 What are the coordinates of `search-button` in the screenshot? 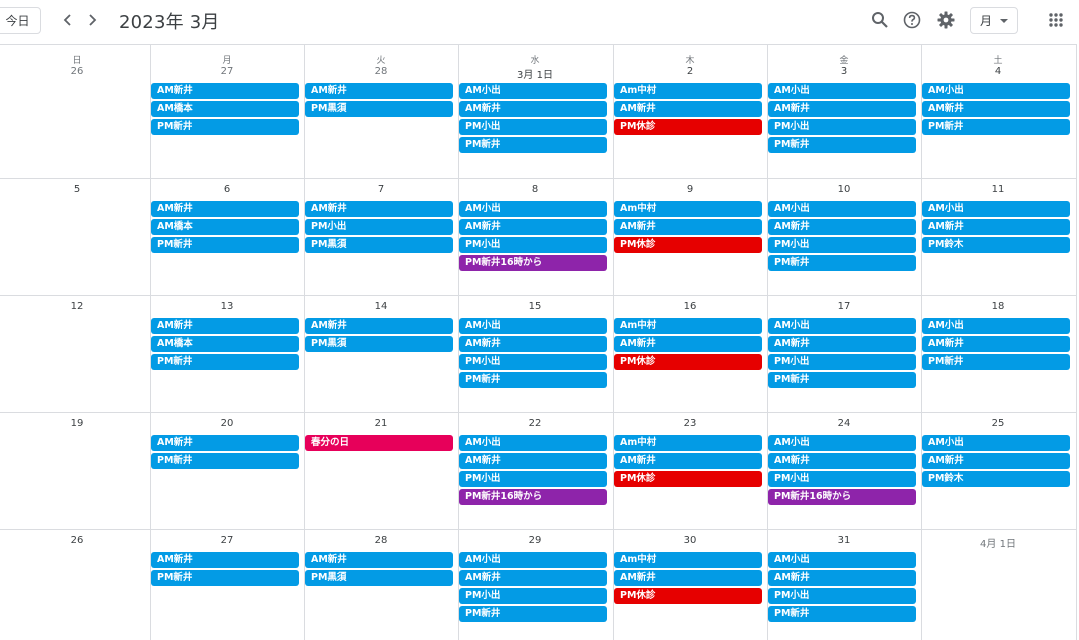 It's located at (880, 20).